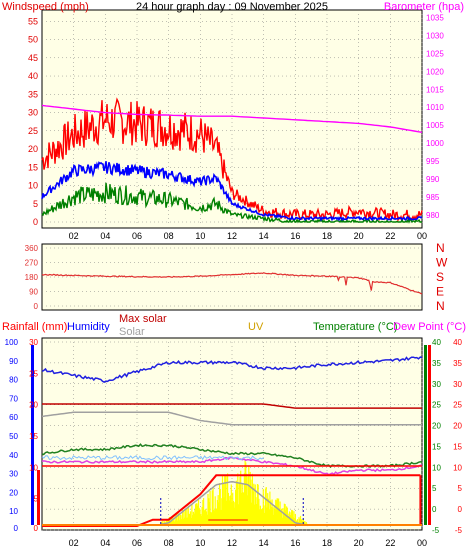 This screenshot has width=466, height=554. I want to click on windspeed-tick: 25, so click(33, 131).